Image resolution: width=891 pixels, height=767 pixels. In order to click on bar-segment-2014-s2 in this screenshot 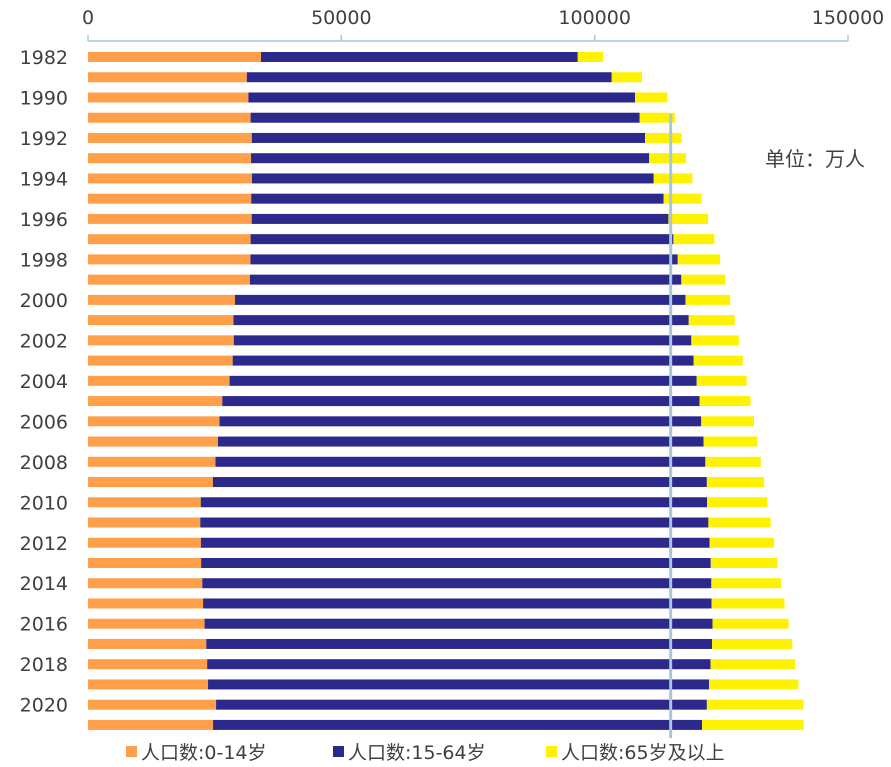, I will do `click(457, 583)`.